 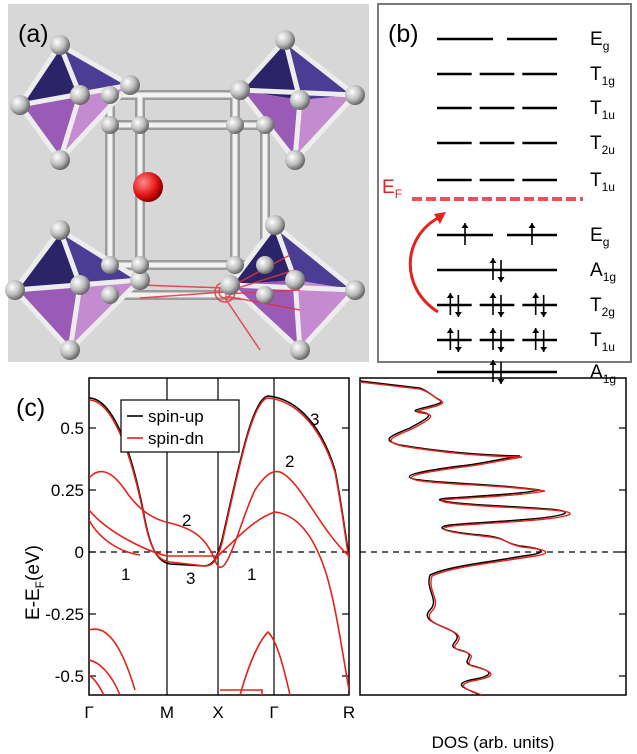 I want to click on mo-level-label: T1g, so click(x=602, y=76).